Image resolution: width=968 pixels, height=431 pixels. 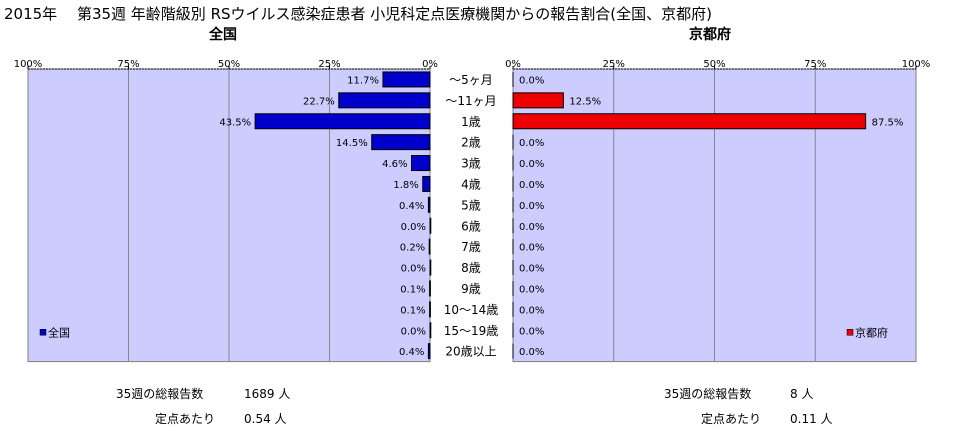 What do you see at coordinates (614, 64) in the screenshot?
I see `kyoto-tick-label: 25%` at bounding box center [614, 64].